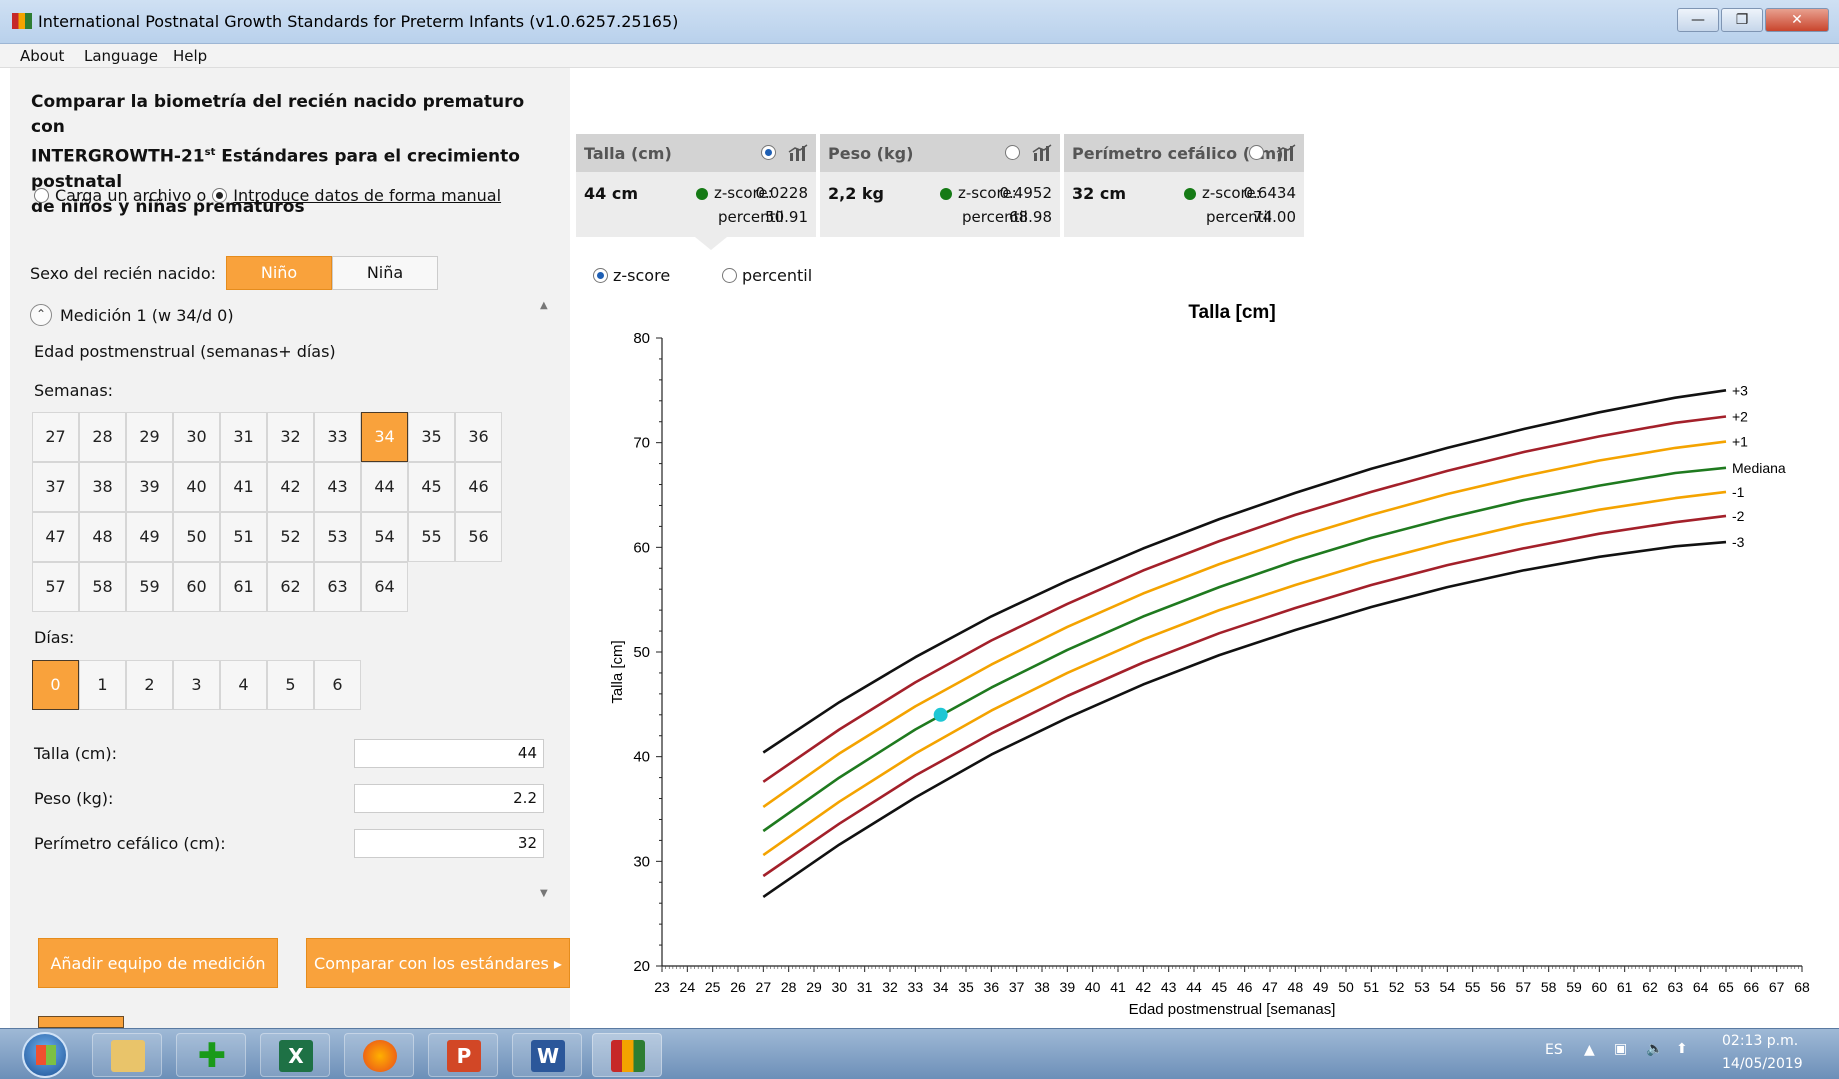 This screenshot has height=1079, width=1839. I want to click on week-cell-54: 54, so click(384, 537).